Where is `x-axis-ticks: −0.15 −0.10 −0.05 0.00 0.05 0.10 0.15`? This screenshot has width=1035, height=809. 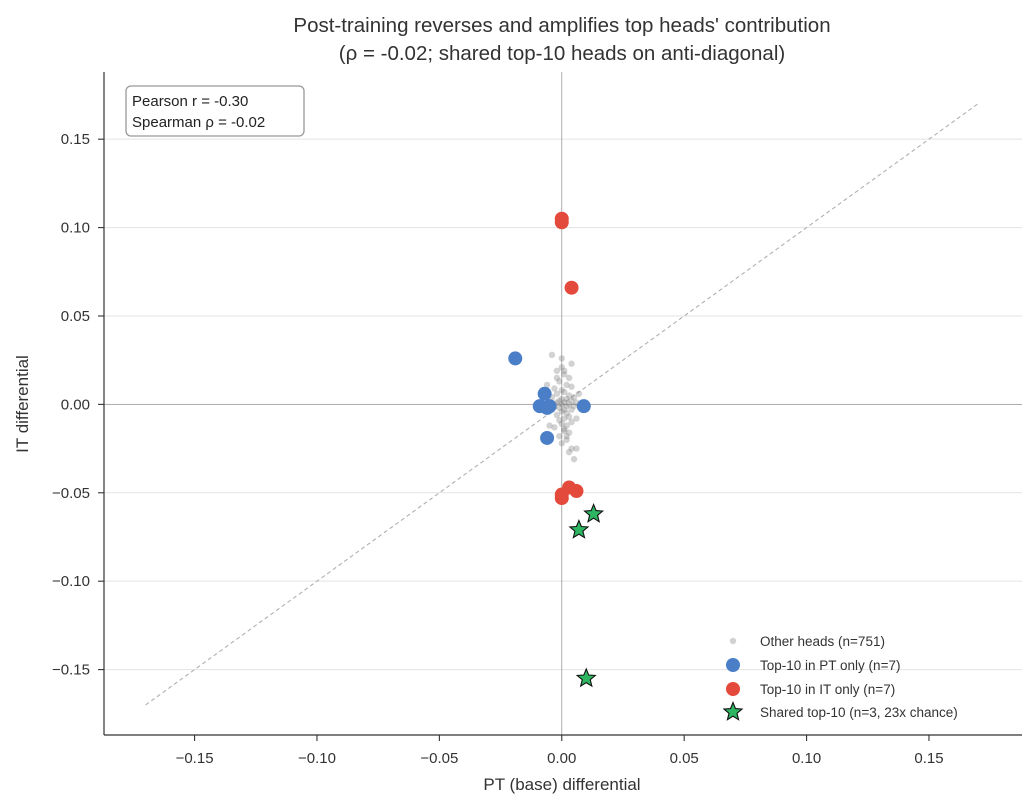 x-axis-ticks: −0.15 −0.10 −0.05 0.00 0.05 0.10 0.15 is located at coordinates (560, 751).